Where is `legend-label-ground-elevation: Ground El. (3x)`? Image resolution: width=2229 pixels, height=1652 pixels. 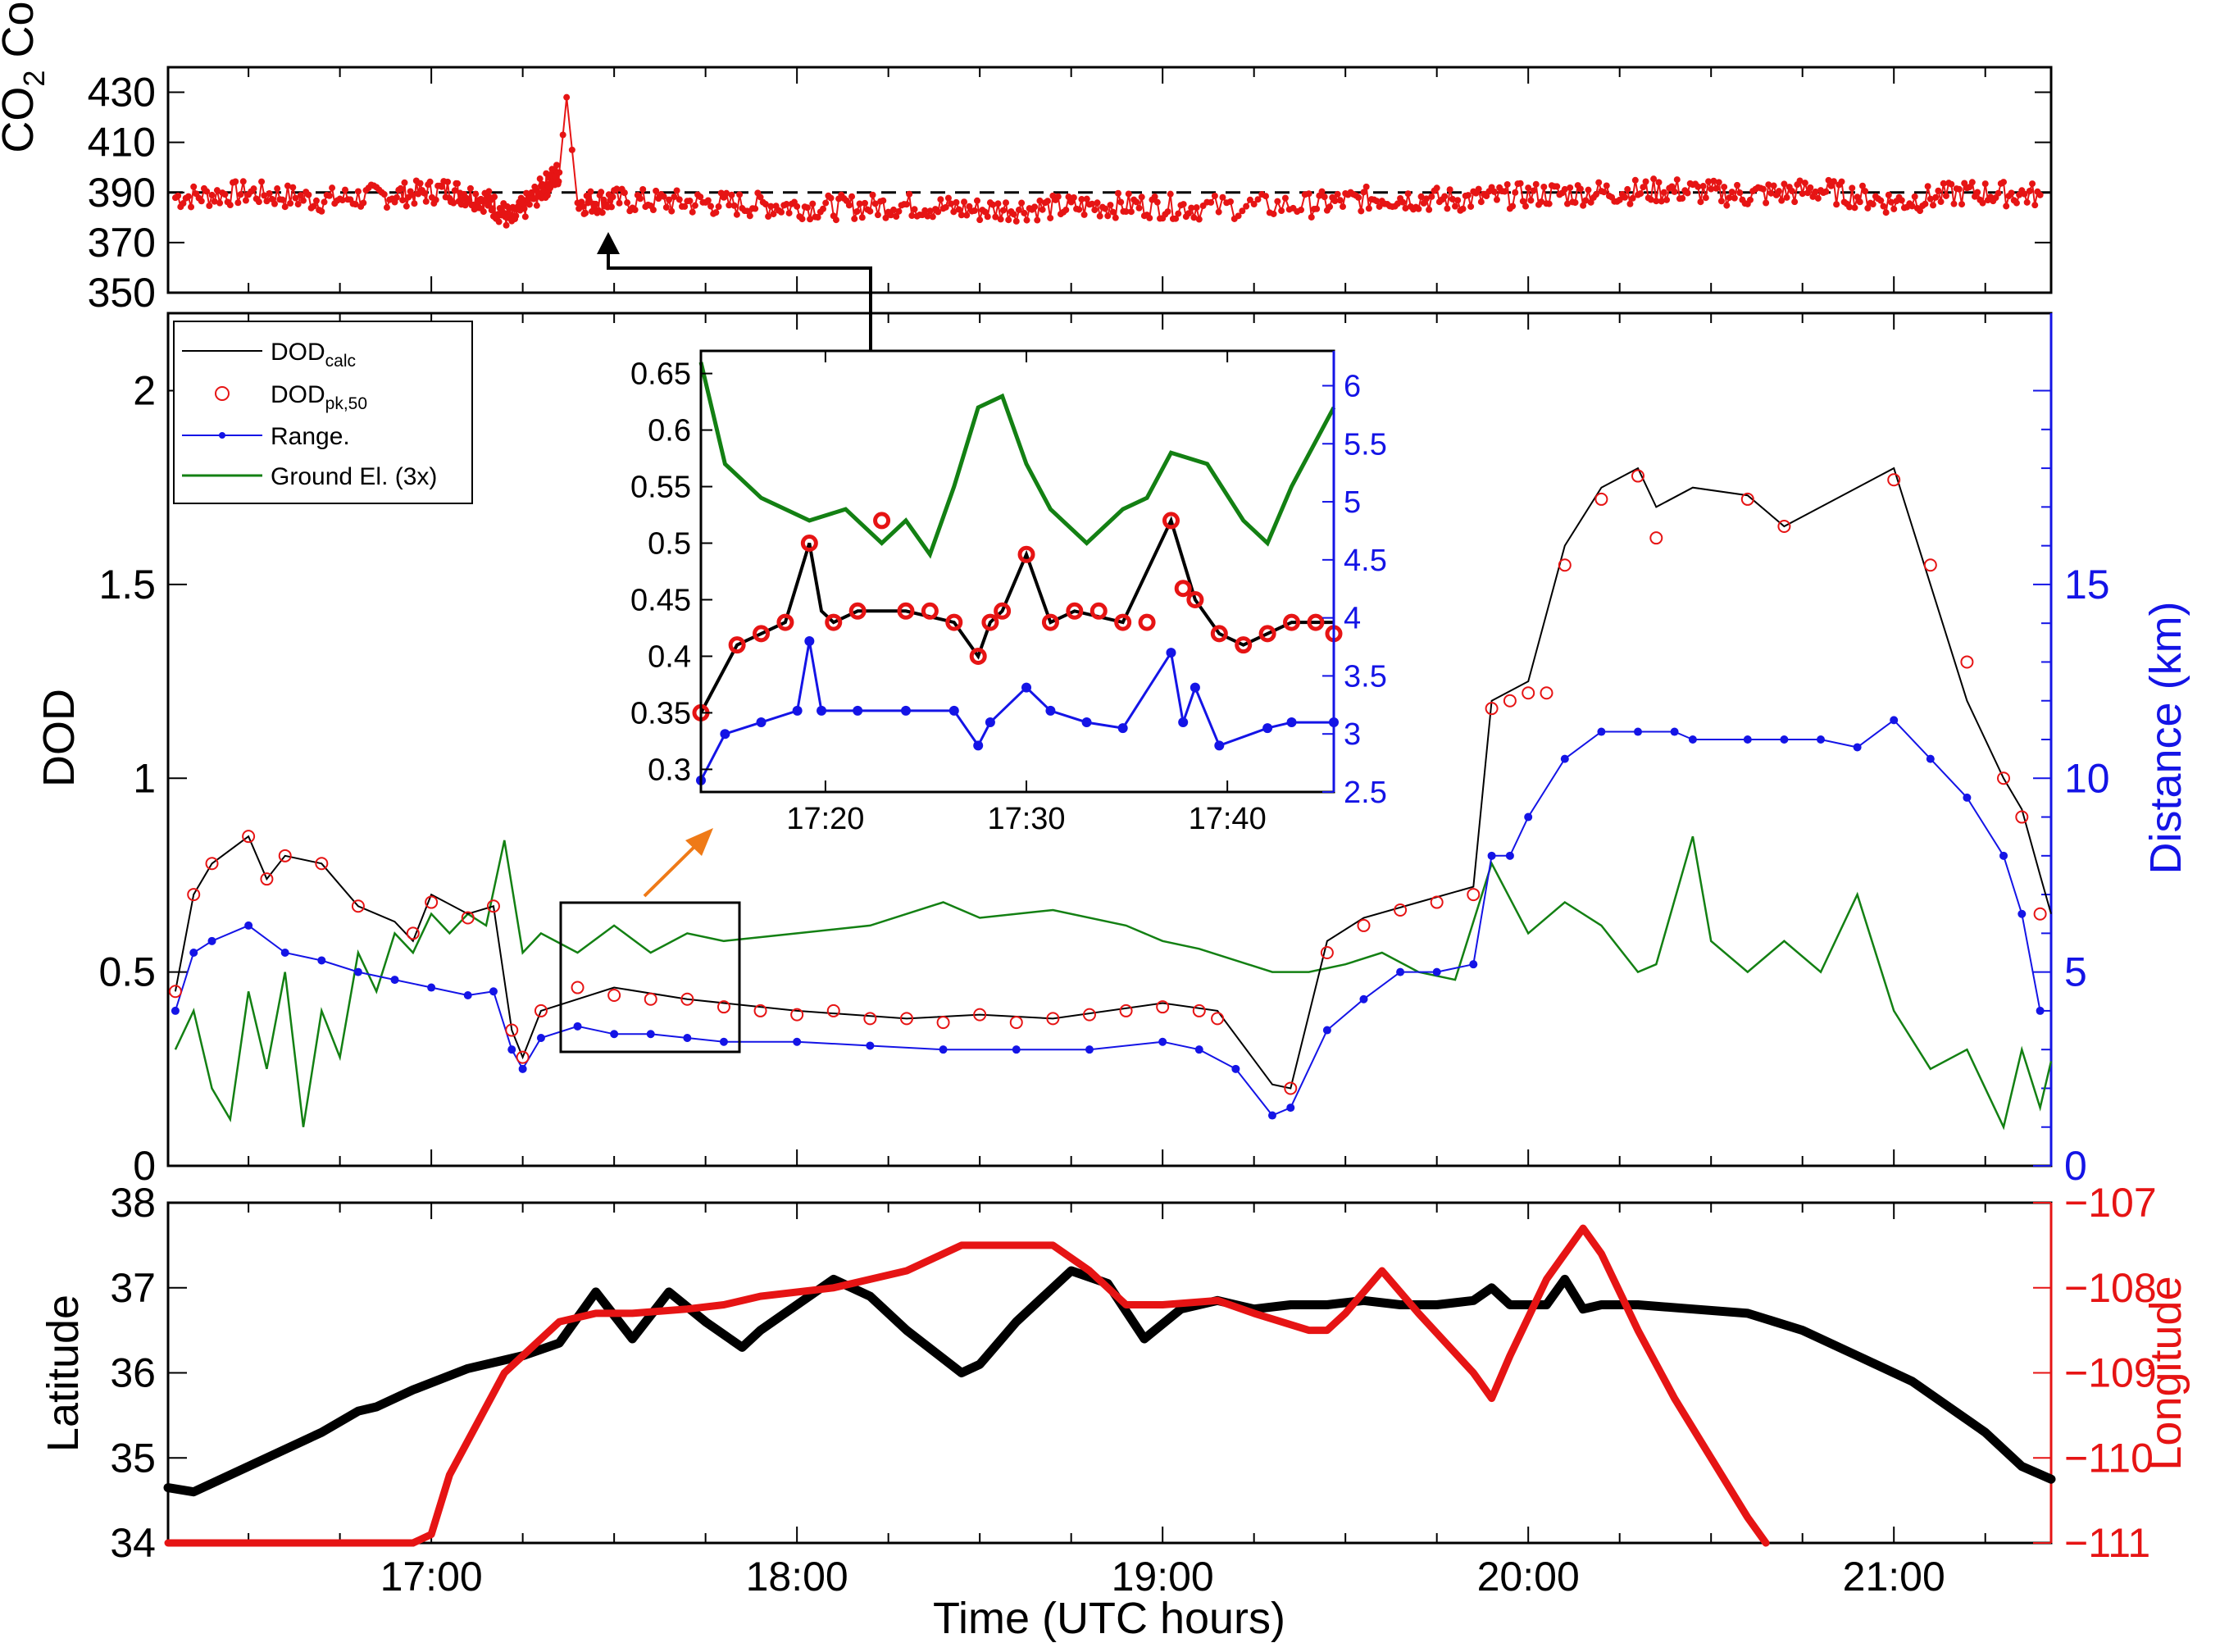
legend-label-ground-elevation: Ground El. (3x) is located at coordinates (354, 476).